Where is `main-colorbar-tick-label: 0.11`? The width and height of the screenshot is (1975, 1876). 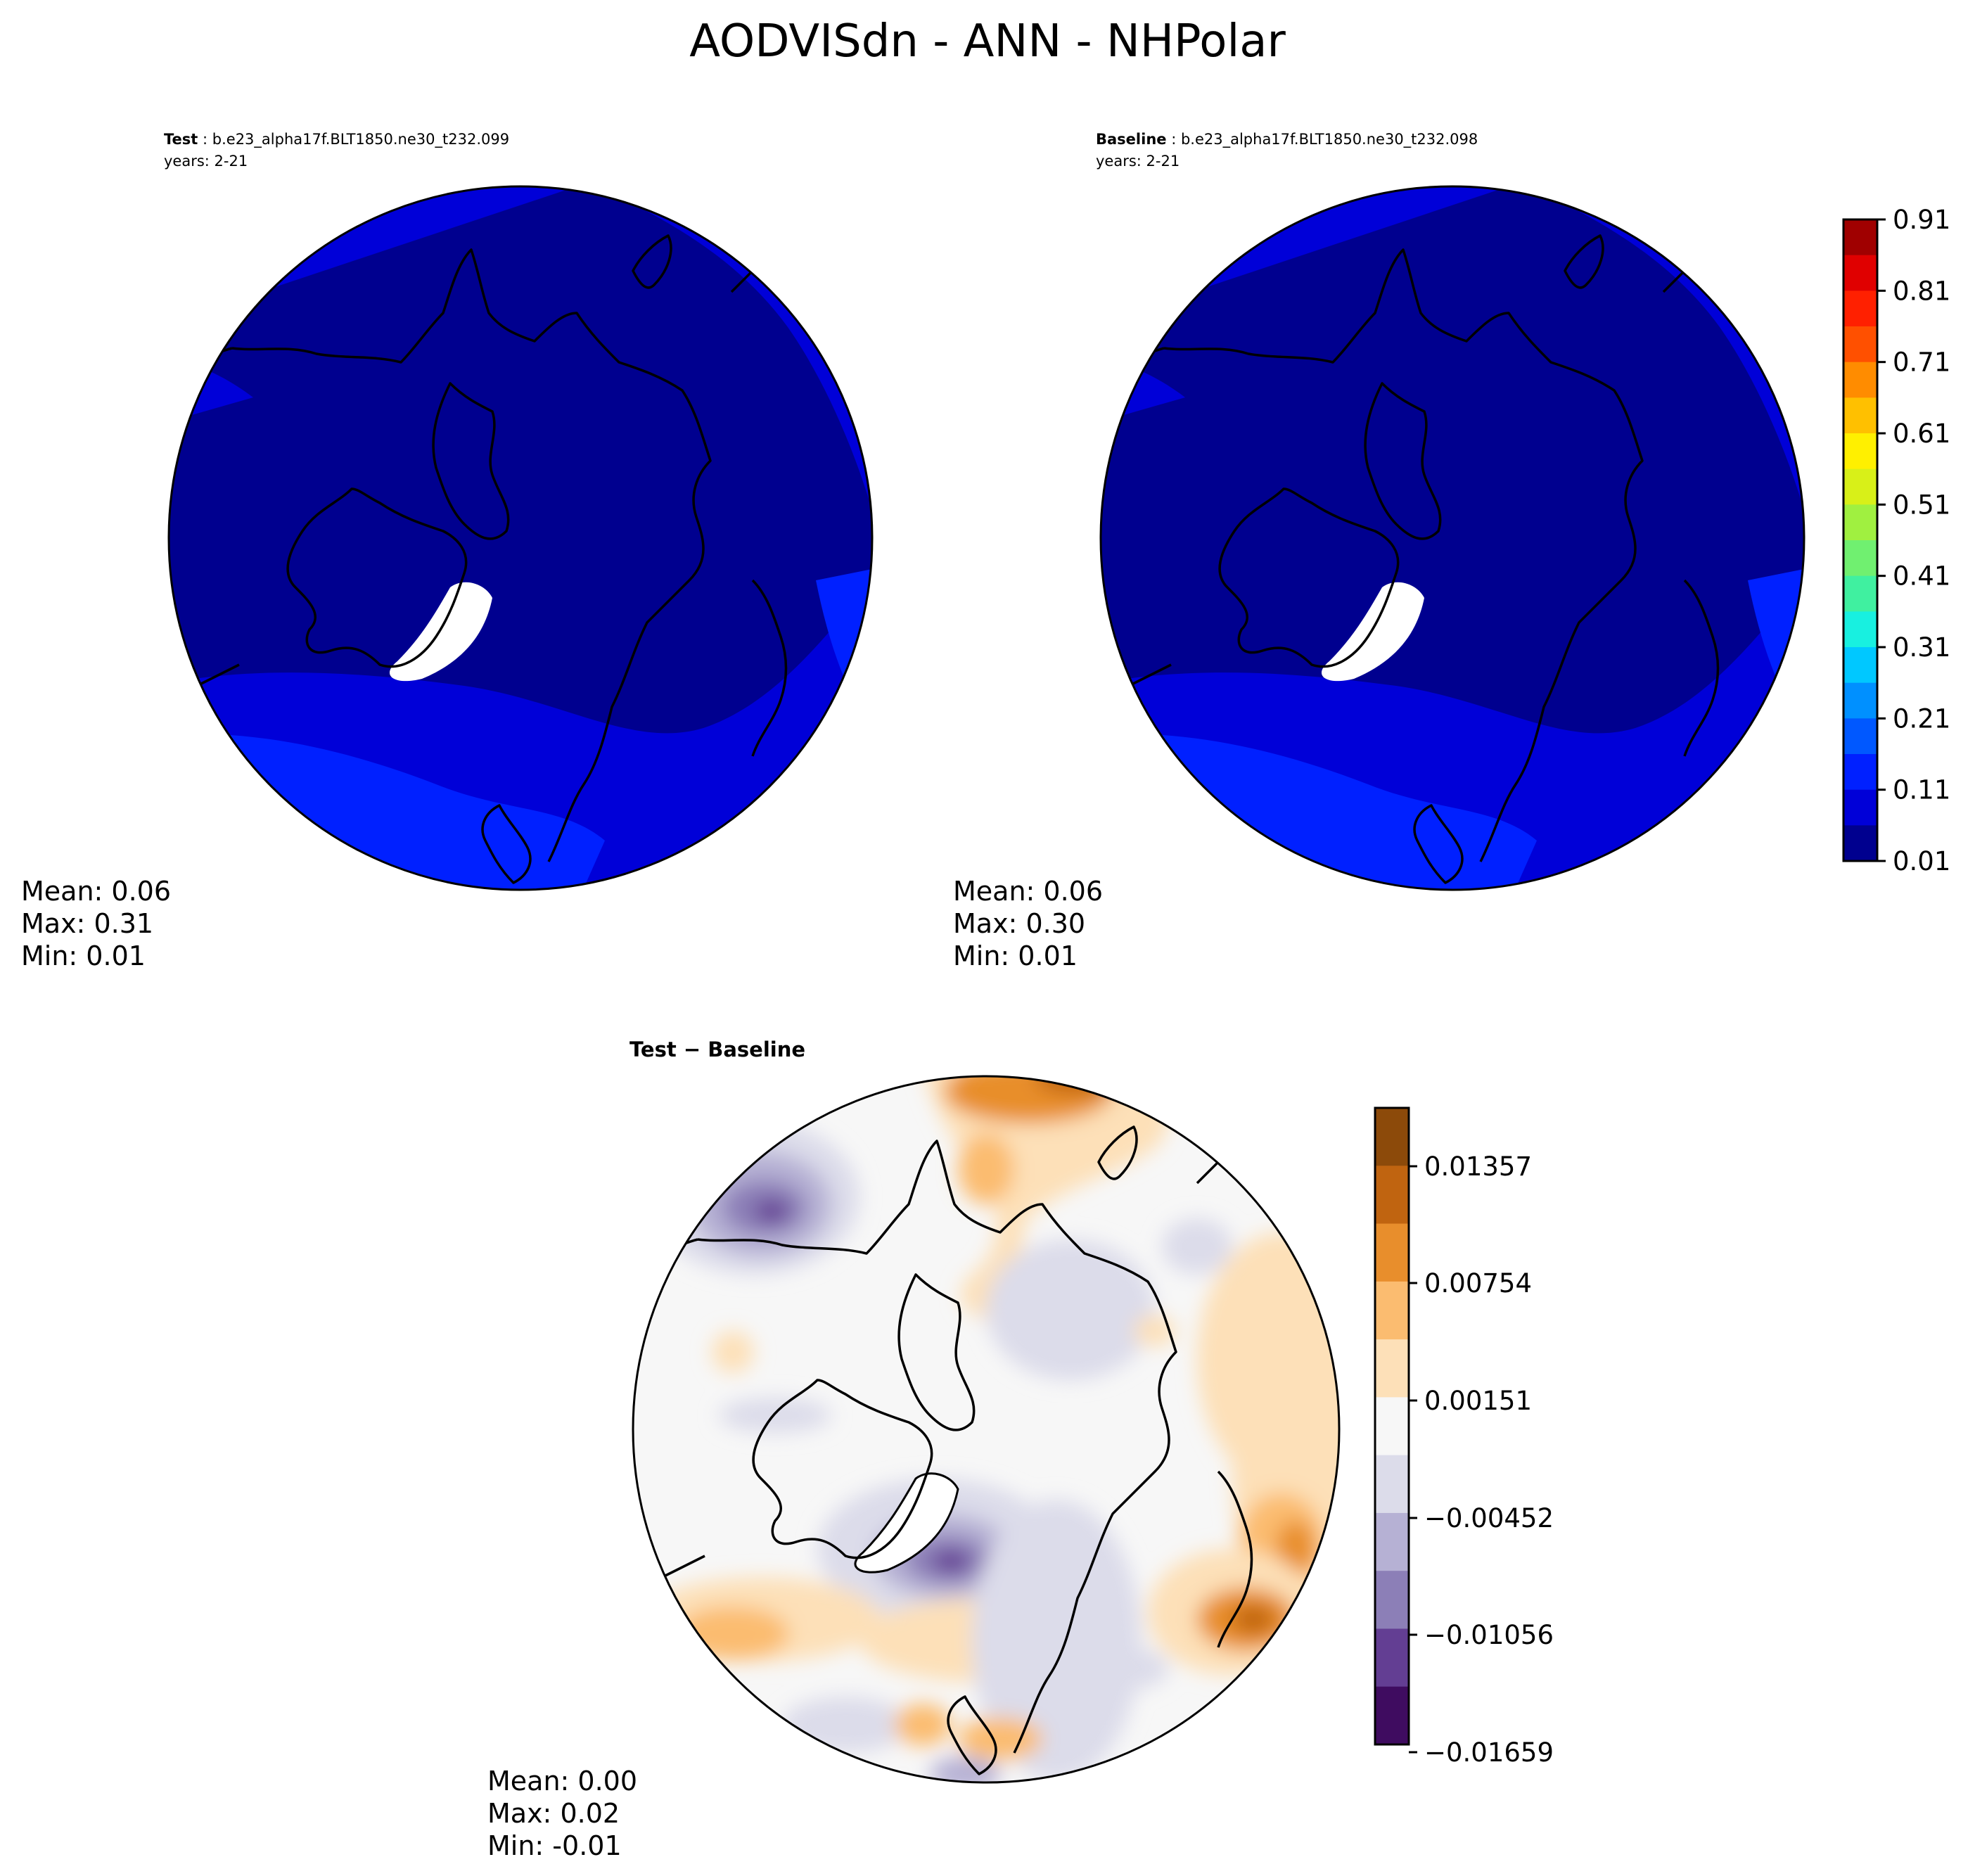 main-colorbar-tick-label: 0.11 is located at coordinates (1921, 790).